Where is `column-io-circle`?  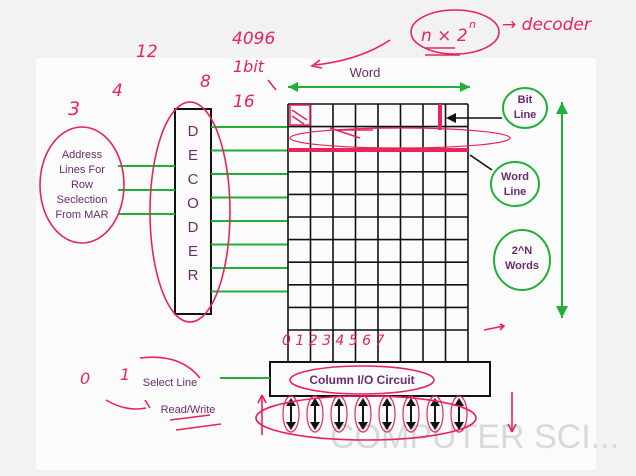 column-io-circle is located at coordinates (362, 380).